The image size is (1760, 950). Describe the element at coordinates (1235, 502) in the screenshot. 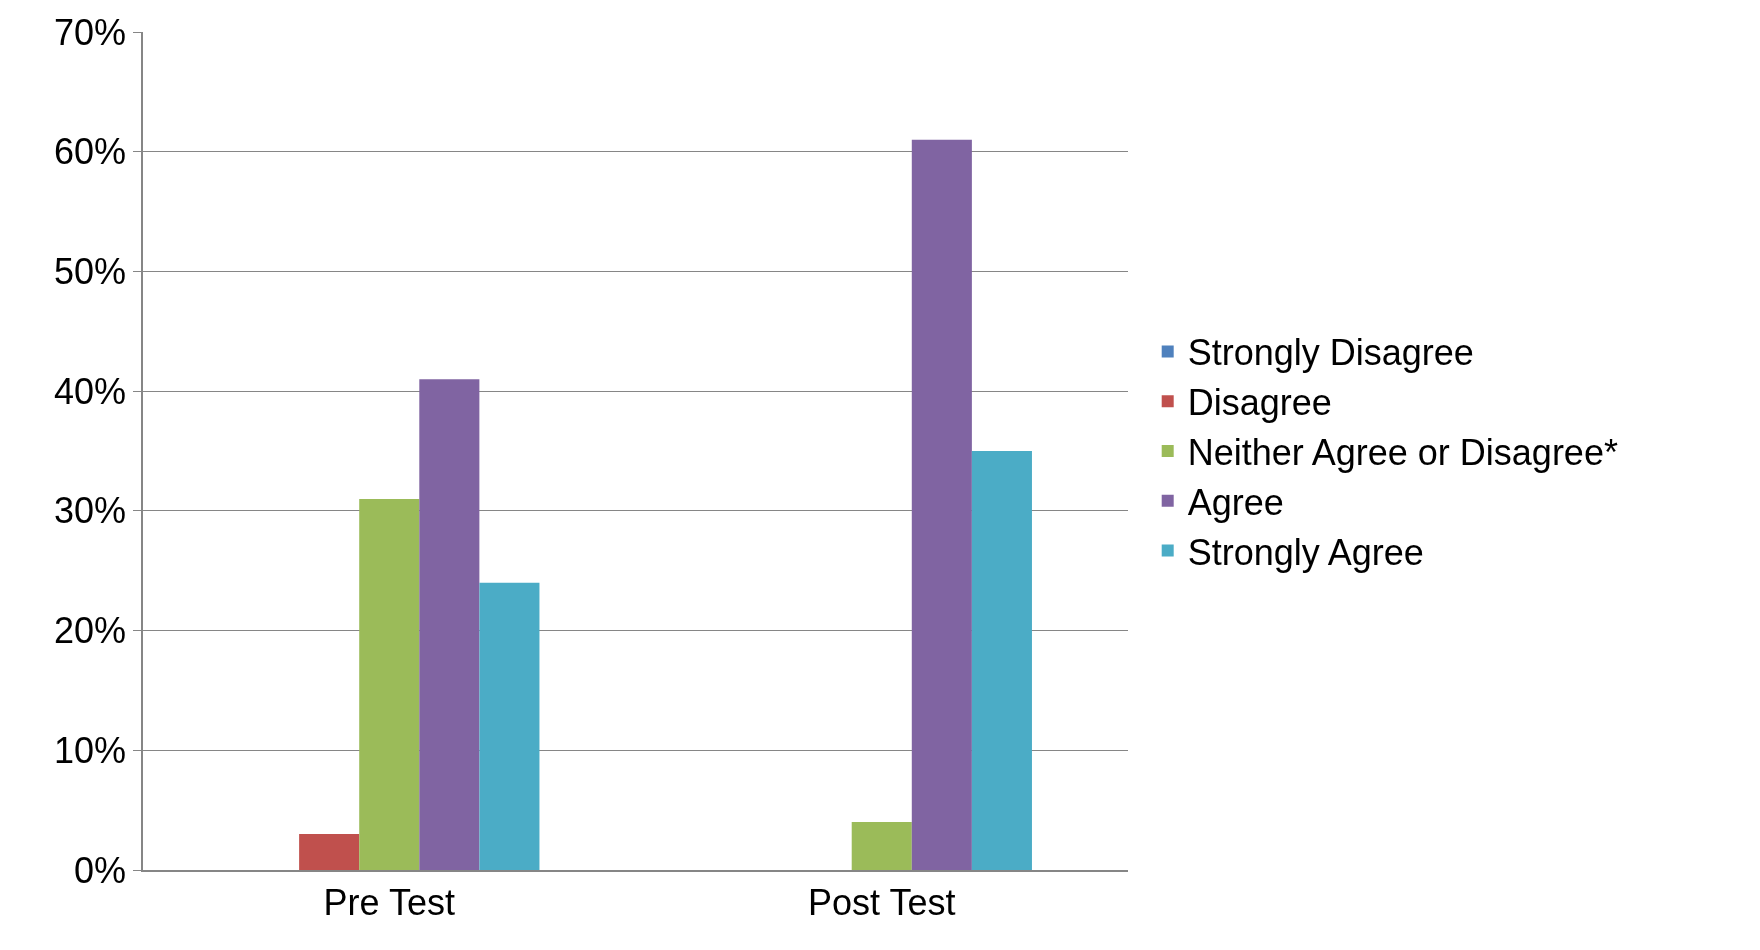

I see `legend-label: Agree` at that location.